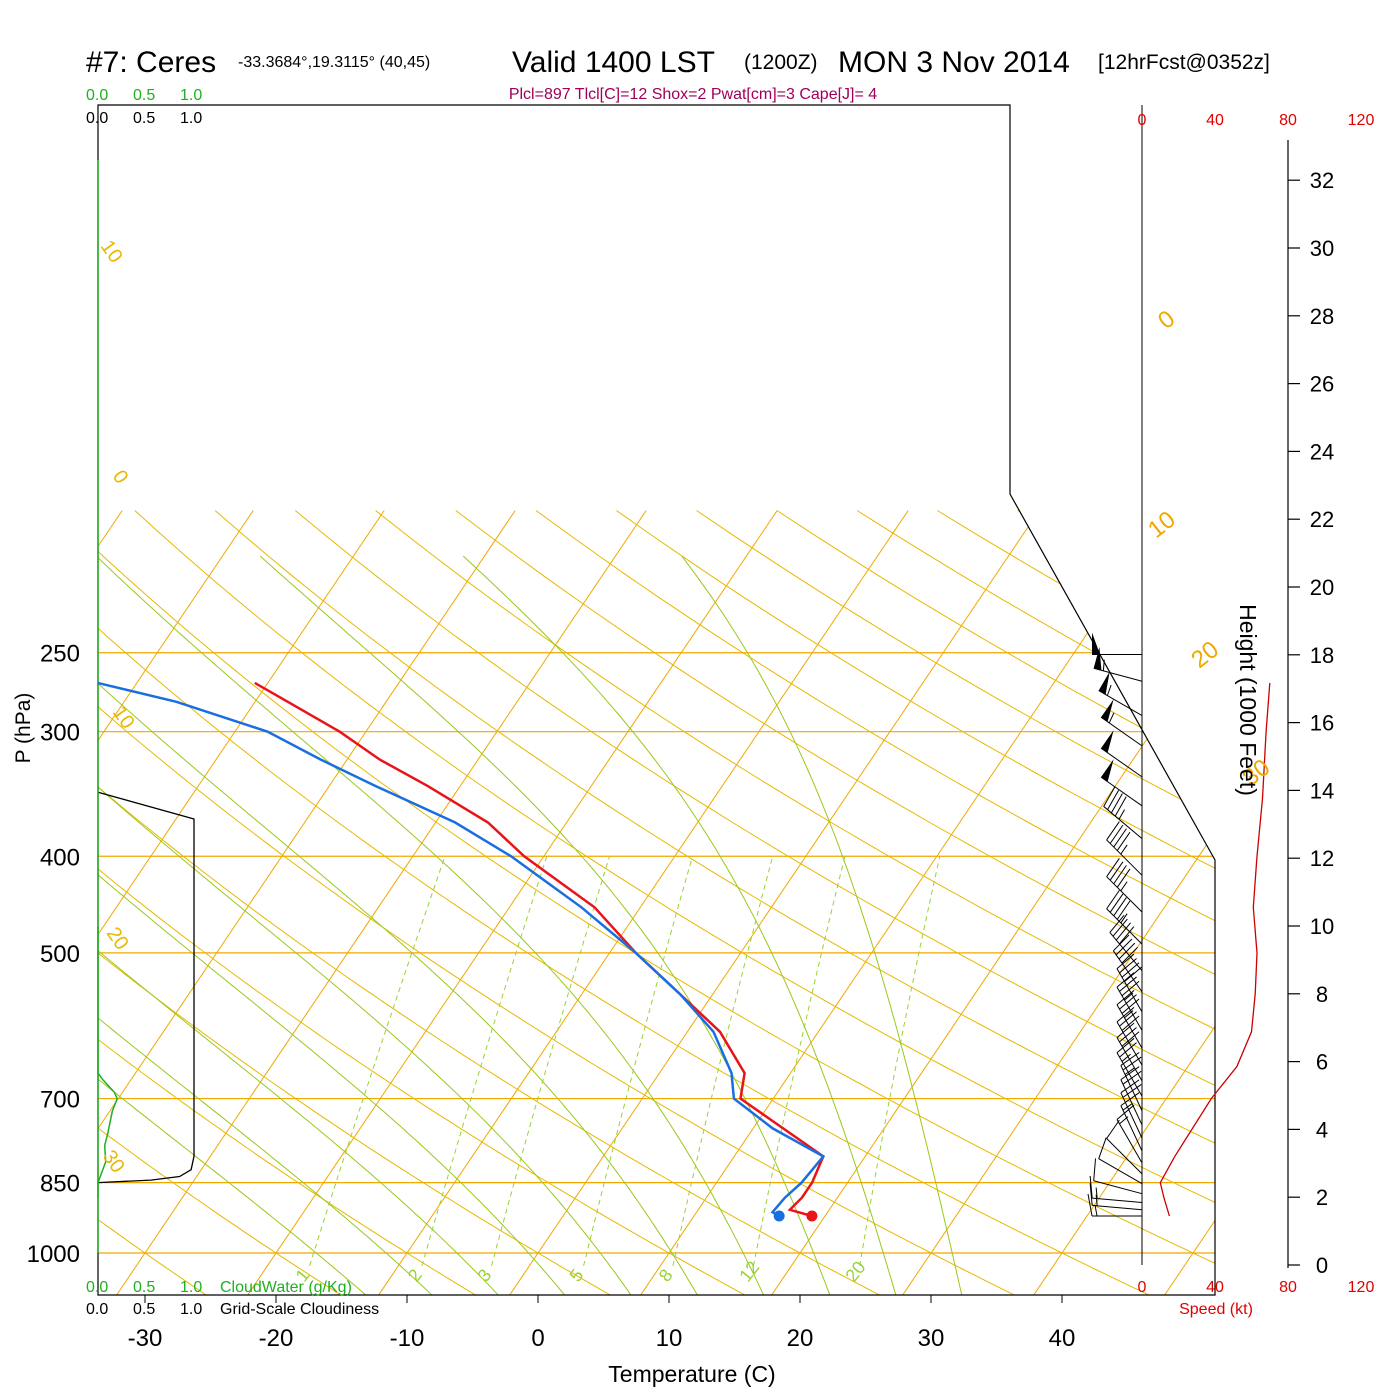 The width and height of the screenshot is (1400, 1400). What do you see at coordinates (146, 706) in the screenshot?
I see `cloud-panel` at bounding box center [146, 706].